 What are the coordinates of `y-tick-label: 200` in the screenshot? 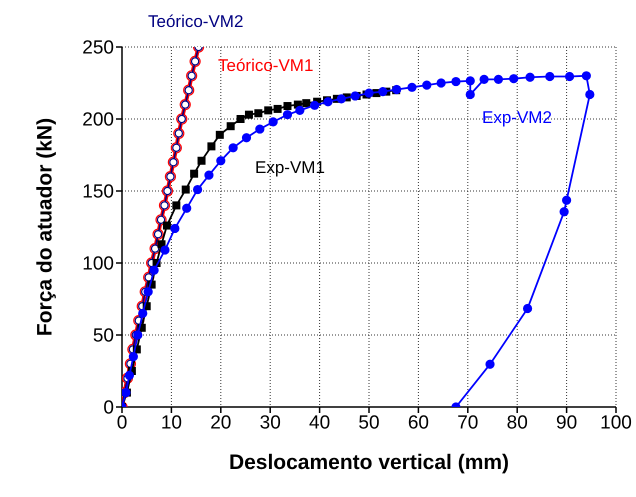 It's located at (98, 120).